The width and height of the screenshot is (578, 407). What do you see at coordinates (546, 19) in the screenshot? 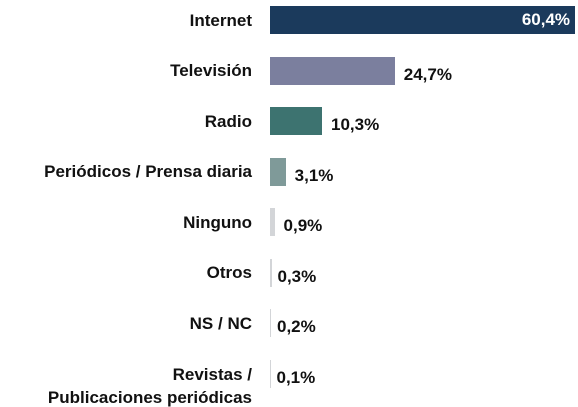
I see `value-label: 60,4%` at bounding box center [546, 19].